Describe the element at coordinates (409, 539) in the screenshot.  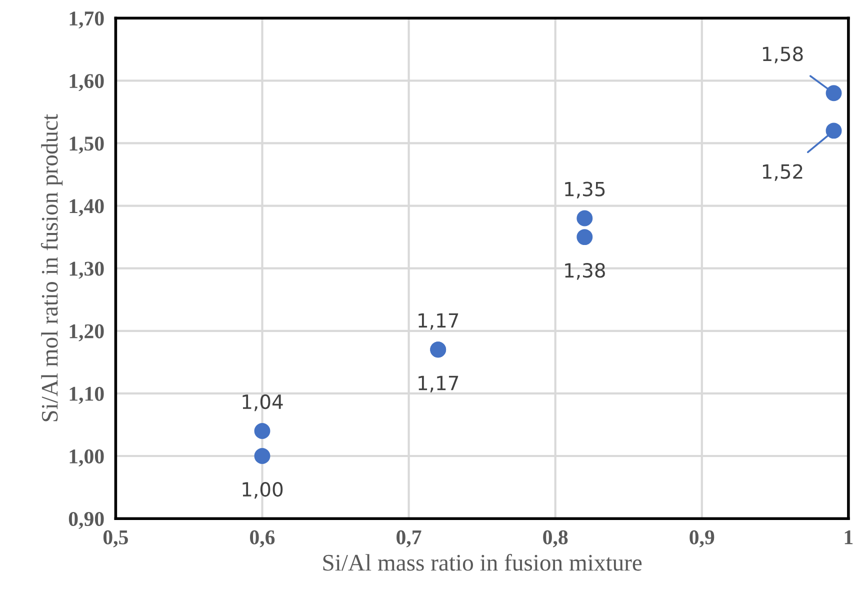
I see `x-tick-label: 0,7` at that location.